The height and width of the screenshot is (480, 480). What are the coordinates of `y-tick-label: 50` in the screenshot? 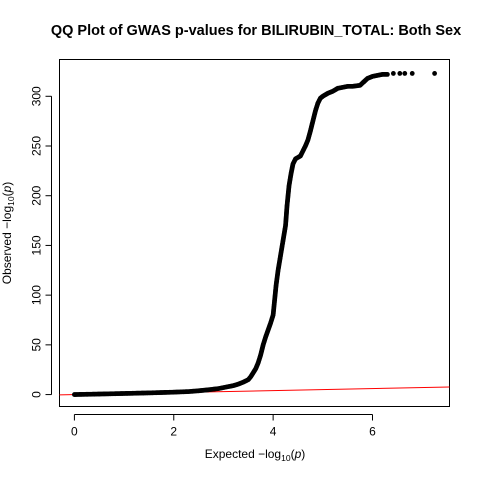 It's located at (37, 345).